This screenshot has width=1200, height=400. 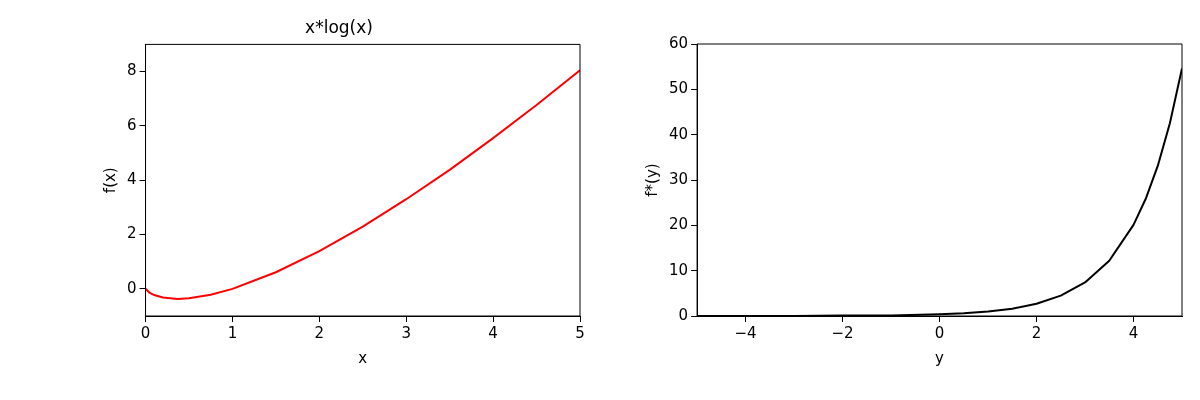 What do you see at coordinates (678, 269) in the screenshot?
I see `y-tick-label: 10` at bounding box center [678, 269].